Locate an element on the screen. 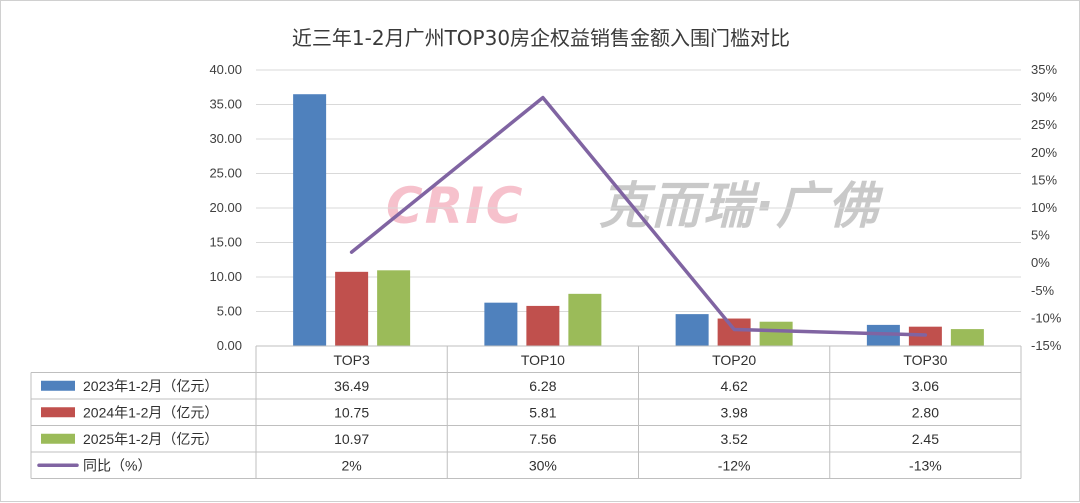 The height and width of the screenshot is (503, 1080). table-value: 2.80 is located at coordinates (925, 412).